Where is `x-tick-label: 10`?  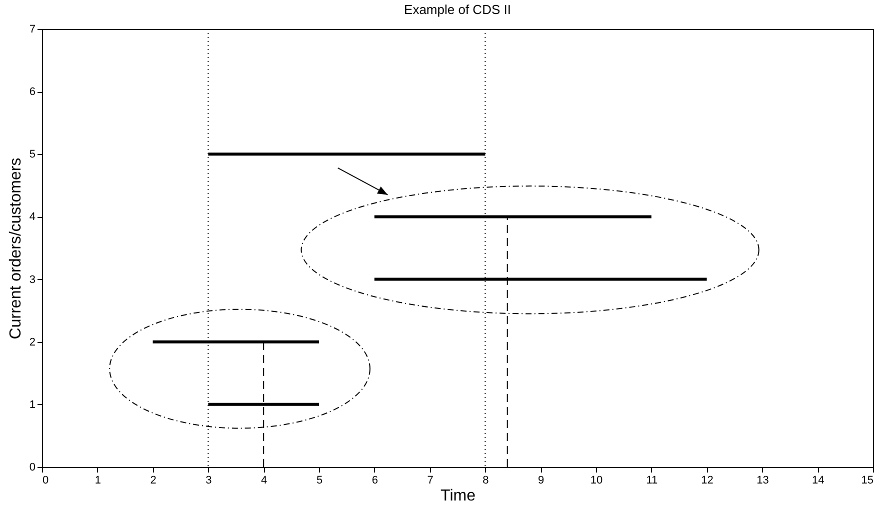
x-tick-label: 10 is located at coordinates (596, 480).